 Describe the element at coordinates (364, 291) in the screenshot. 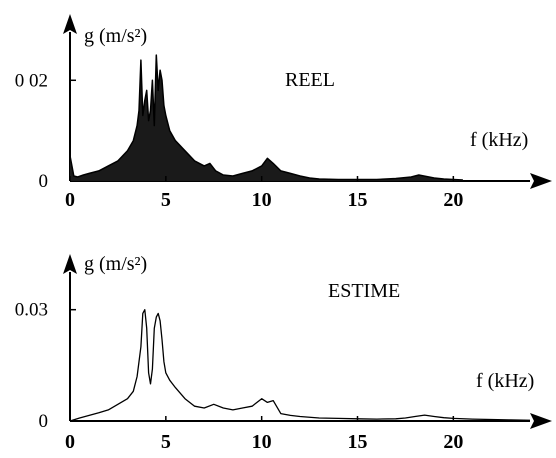

I see `chart-title: ESTIME` at that location.